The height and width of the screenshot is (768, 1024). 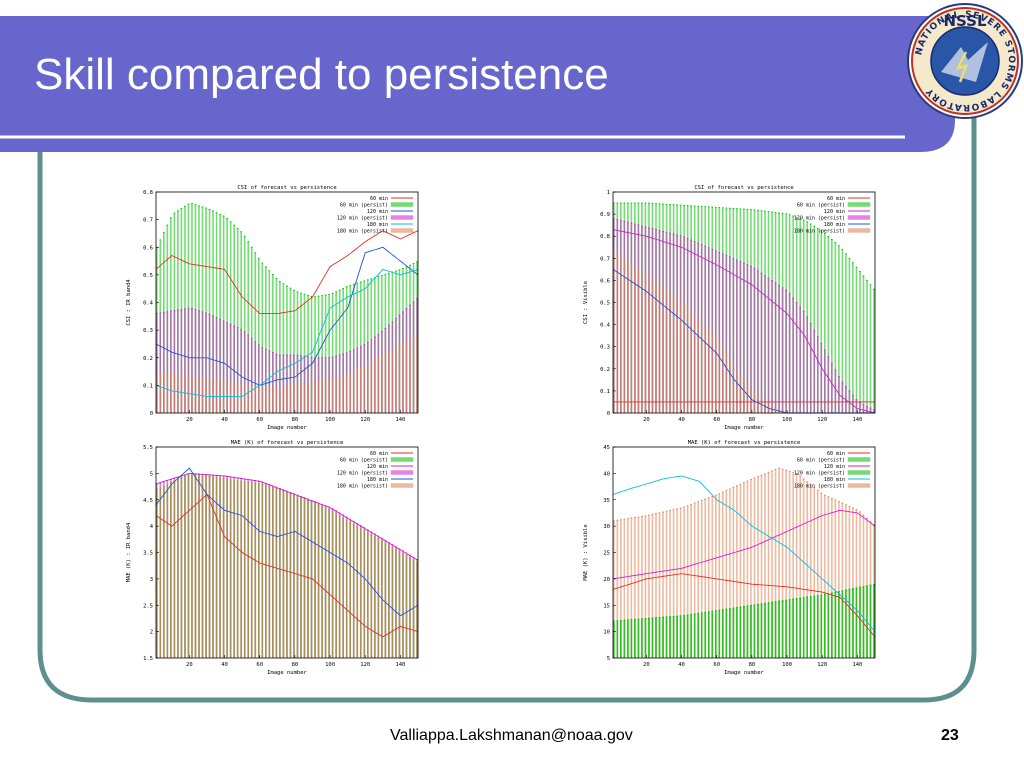 I want to click on y-tick-label: 10, so click(x=606, y=633).